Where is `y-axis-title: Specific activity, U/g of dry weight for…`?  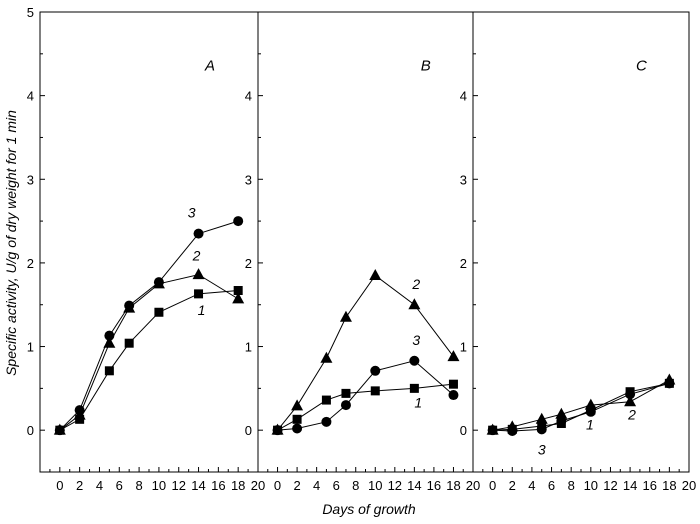
y-axis-title: Specific activity, U/g of dry weight for… is located at coordinates (11, 243).